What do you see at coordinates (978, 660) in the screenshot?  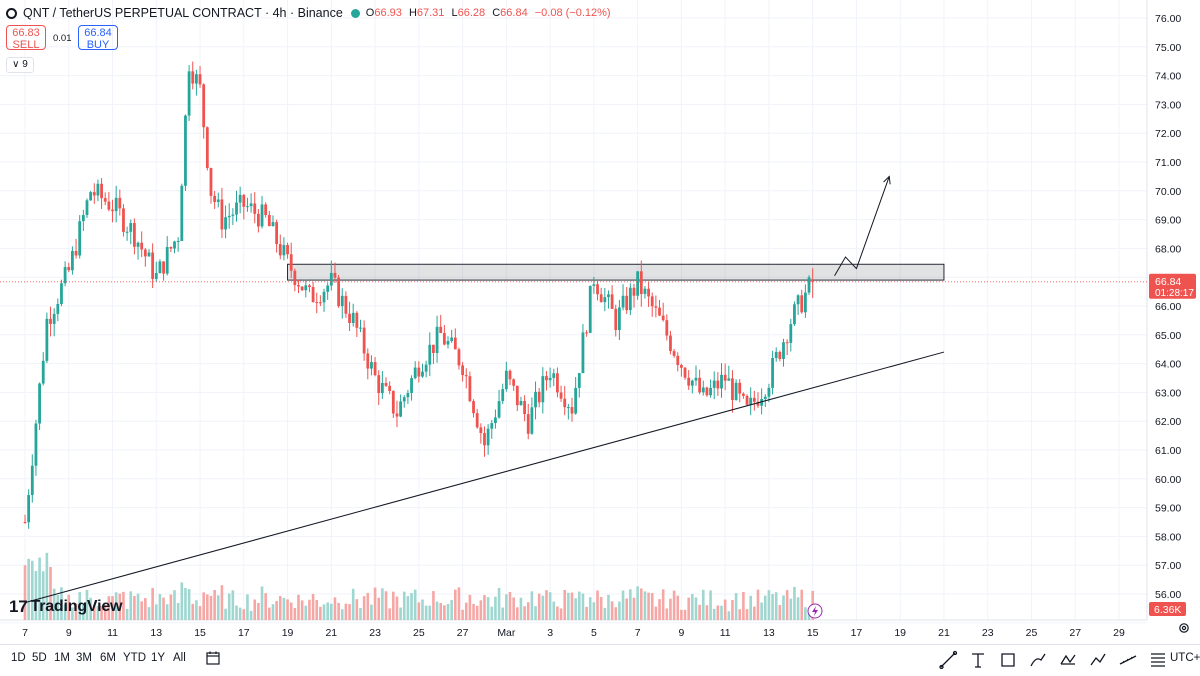 I see `text-tool-icon` at bounding box center [978, 660].